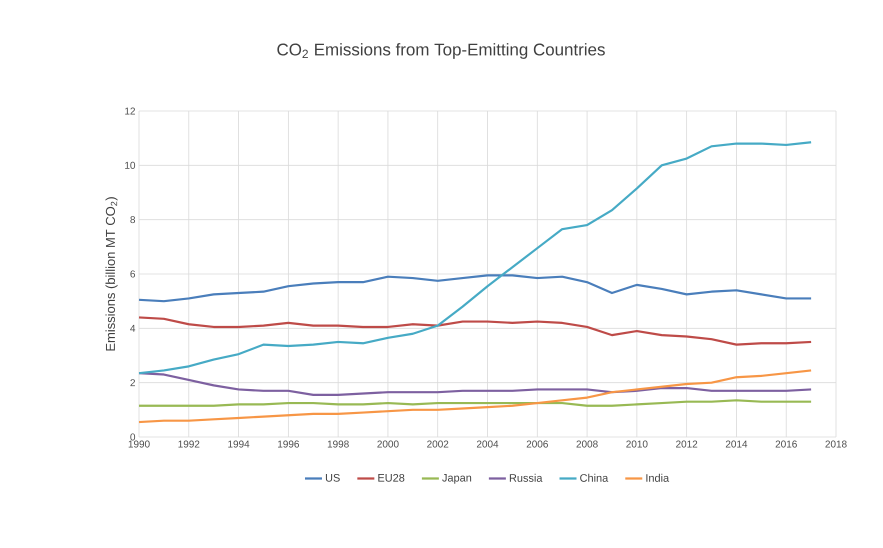 The image size is (883, 548). What do you see at coordinates (133, 437) in the screenshot?
I see `y-tick-label: 0` at bounding box center [133, 437].